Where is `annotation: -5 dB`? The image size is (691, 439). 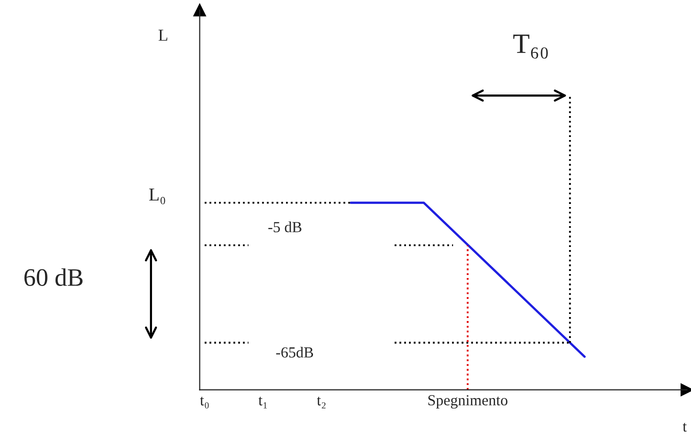
annotation: -5 dB is located at coordinates (285, 227).